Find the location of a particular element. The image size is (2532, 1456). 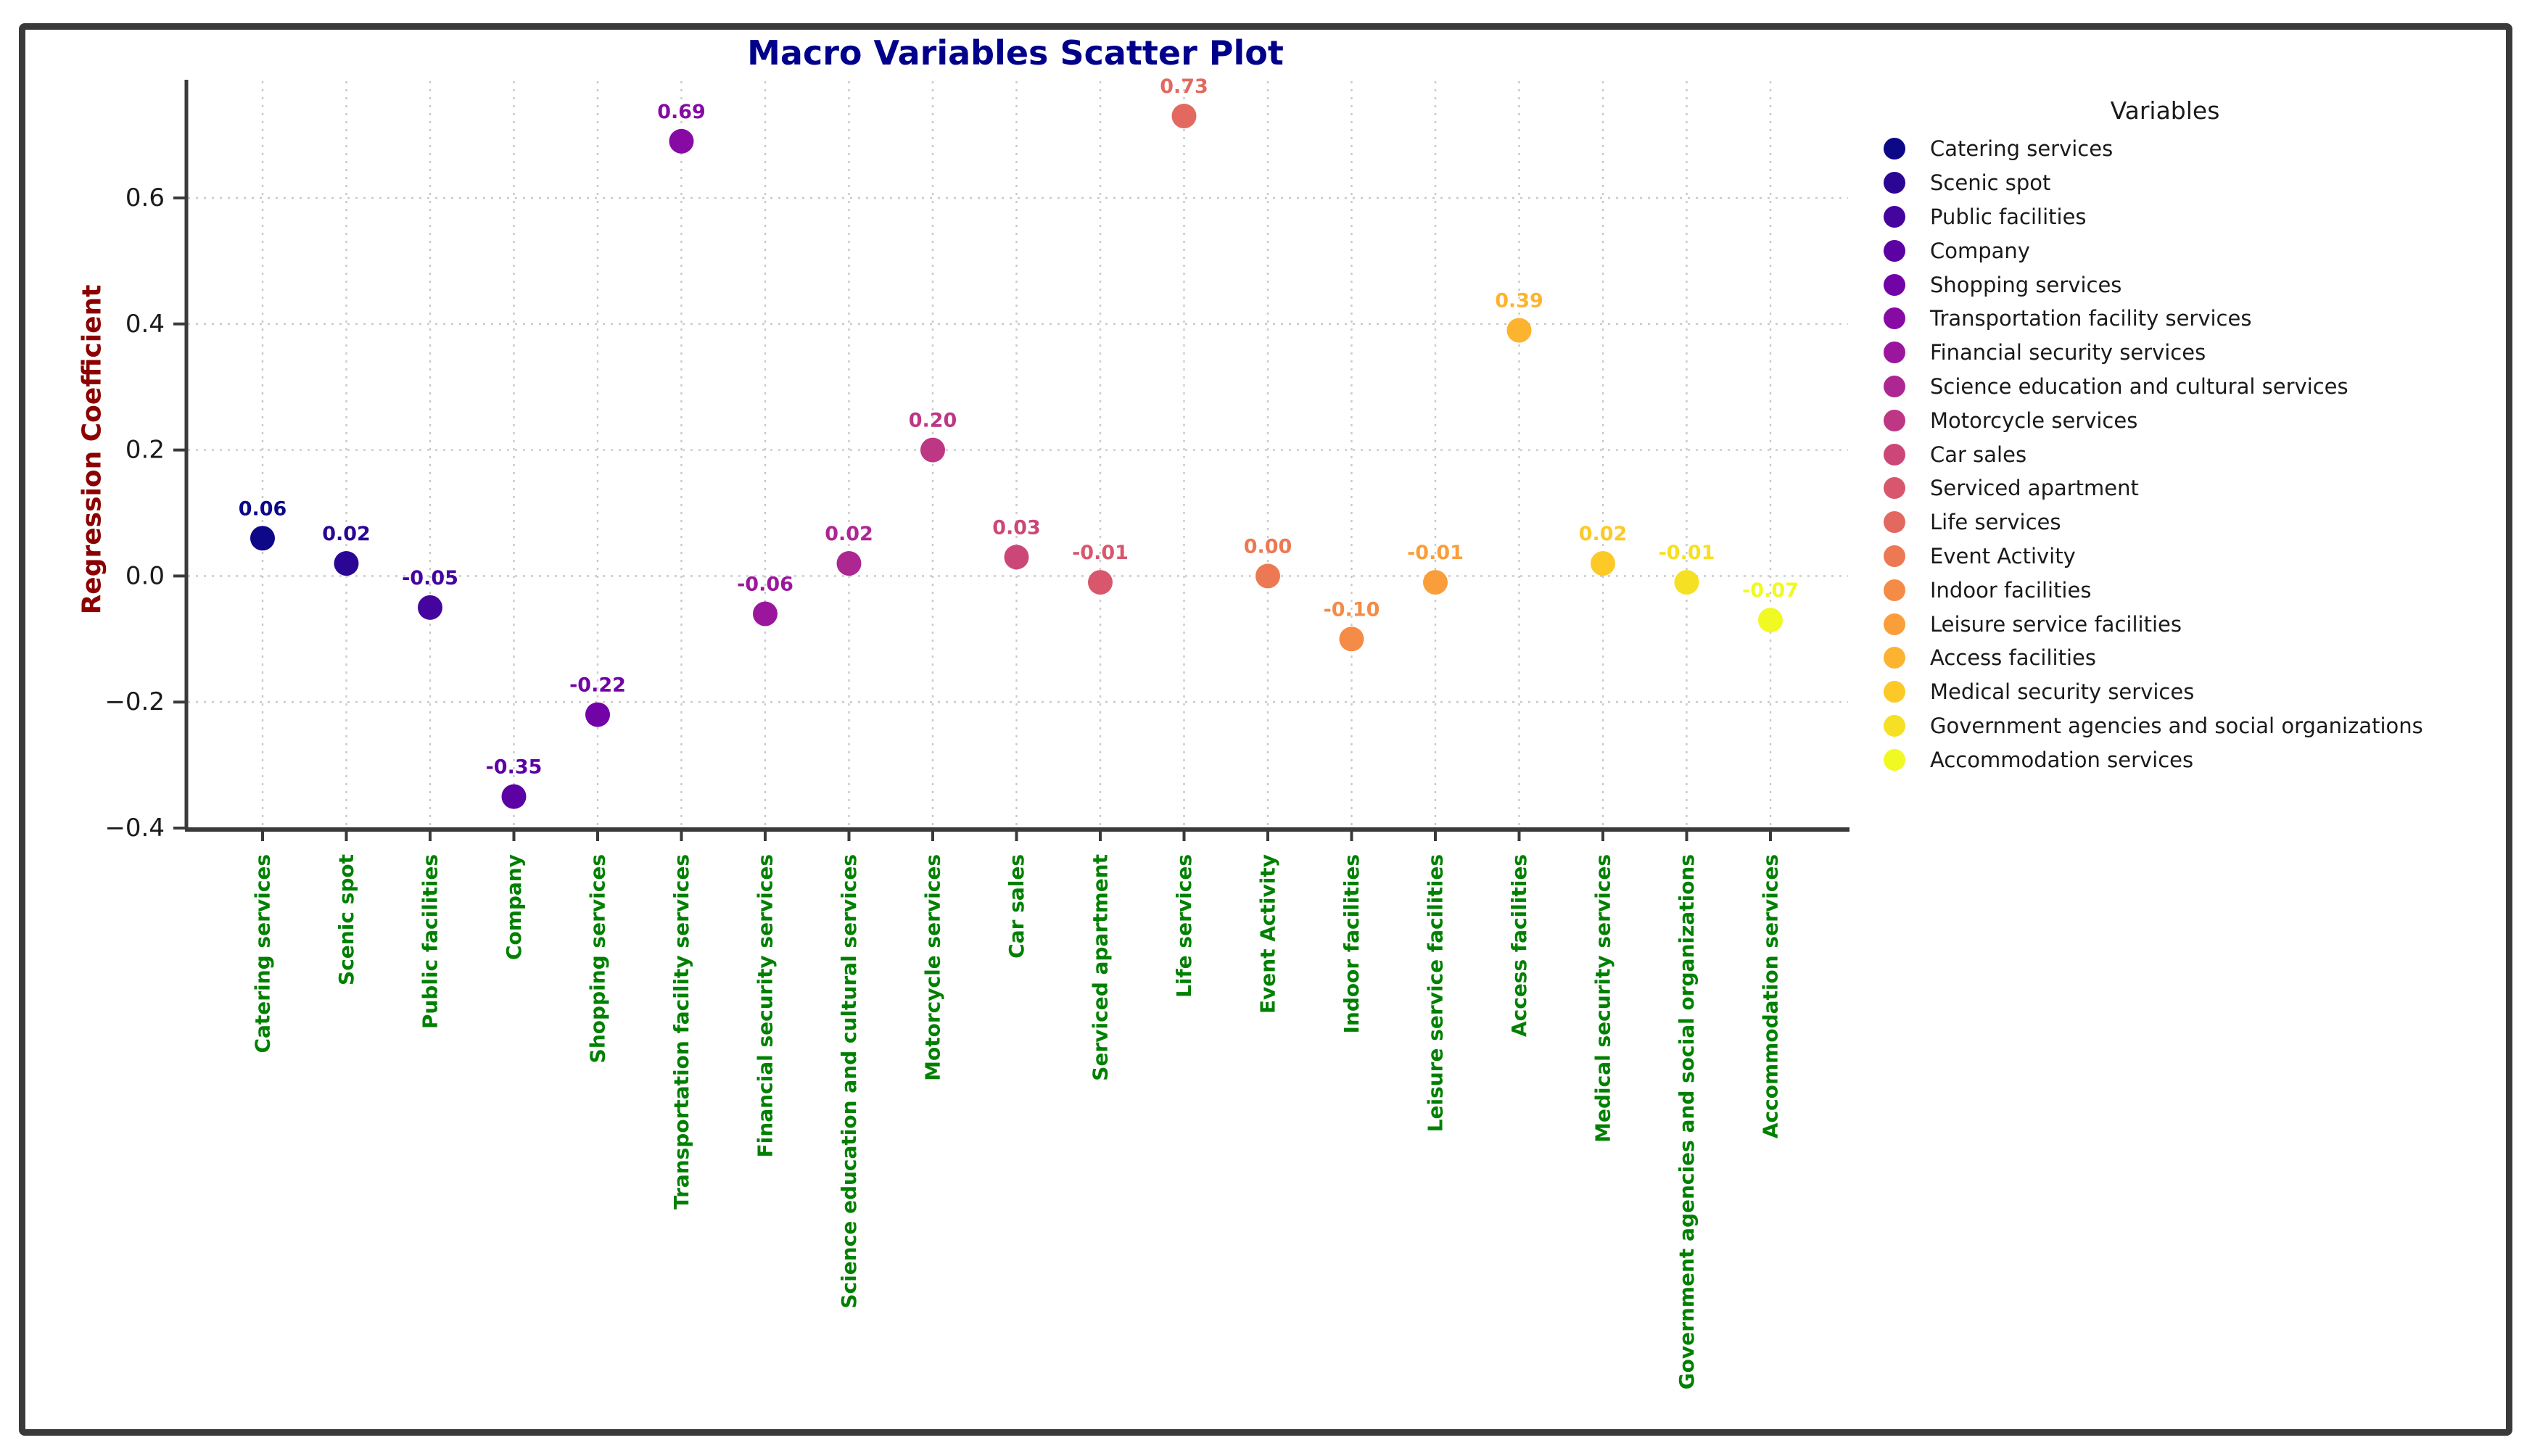

x-tick-label: Company is located at coordinates (514, 907).